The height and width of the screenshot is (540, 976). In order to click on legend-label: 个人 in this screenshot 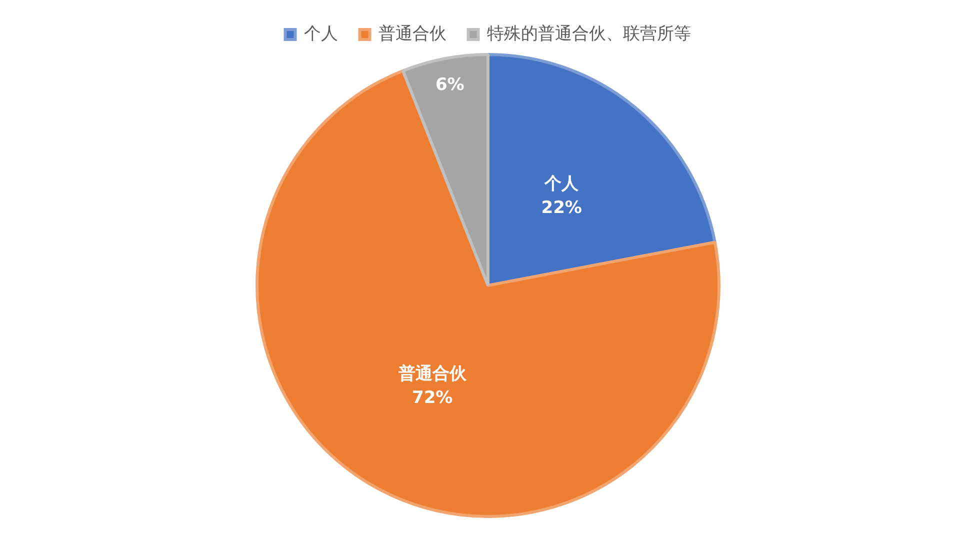, I will do `click(321, 34)`.